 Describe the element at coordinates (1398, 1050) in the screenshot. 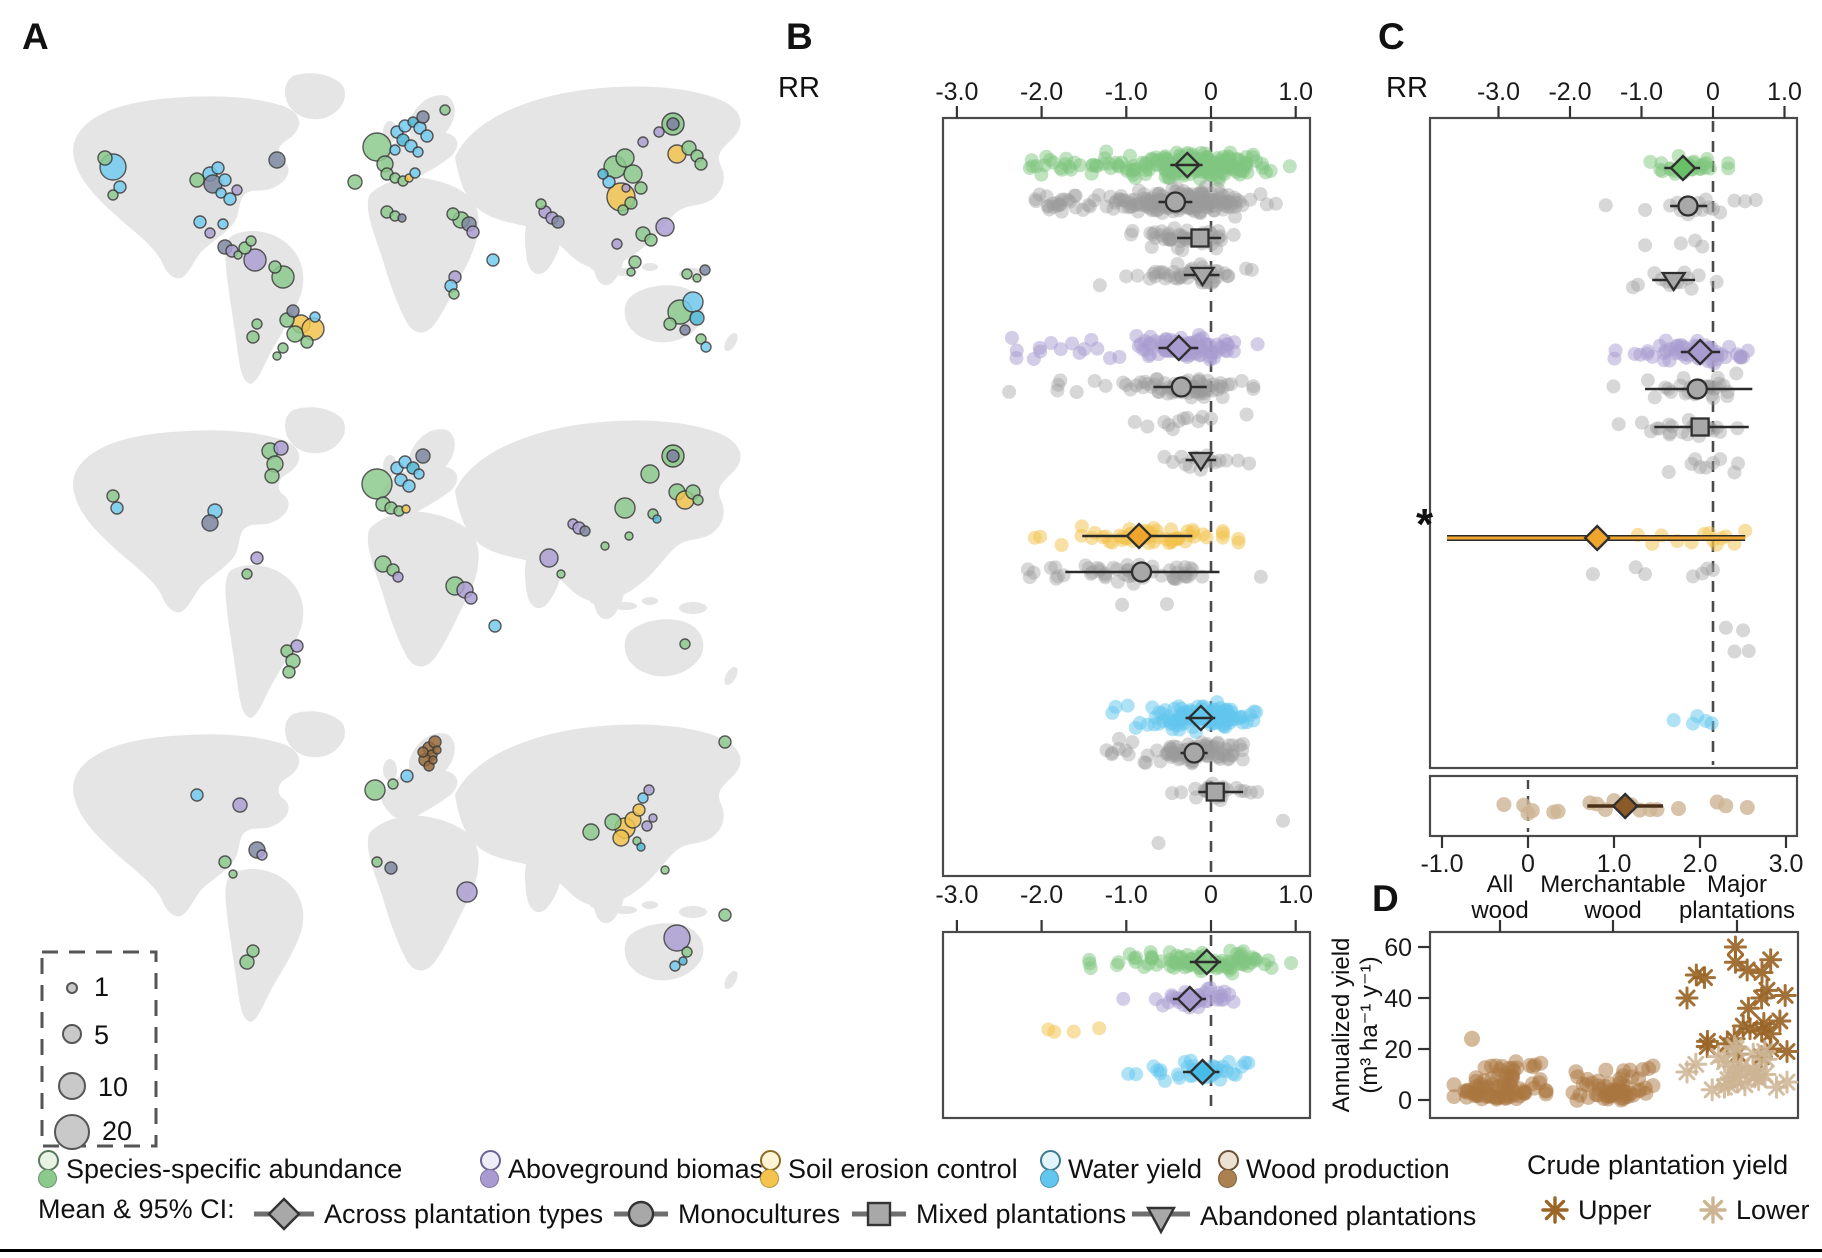

I see `svg-text: 20` at that location.